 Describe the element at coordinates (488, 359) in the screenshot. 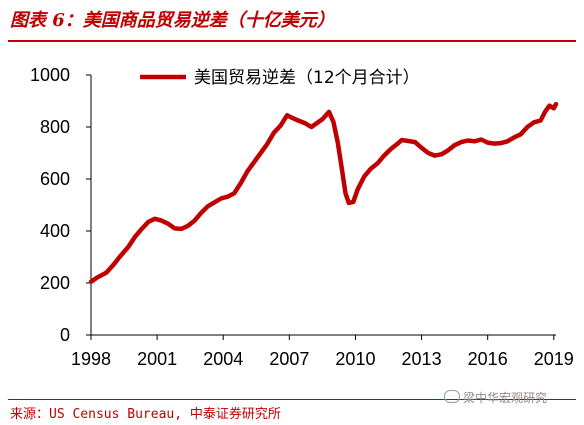

I see `x-tick-label: 2016` at that location.